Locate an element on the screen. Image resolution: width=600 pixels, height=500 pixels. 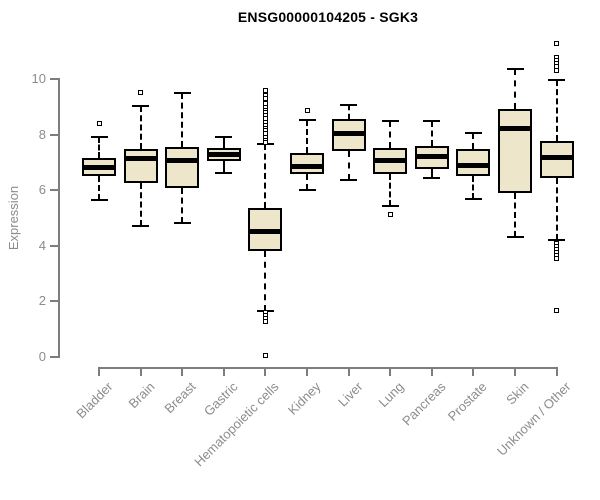
y-tick-label: 8 is located at coordinates (42, 134).